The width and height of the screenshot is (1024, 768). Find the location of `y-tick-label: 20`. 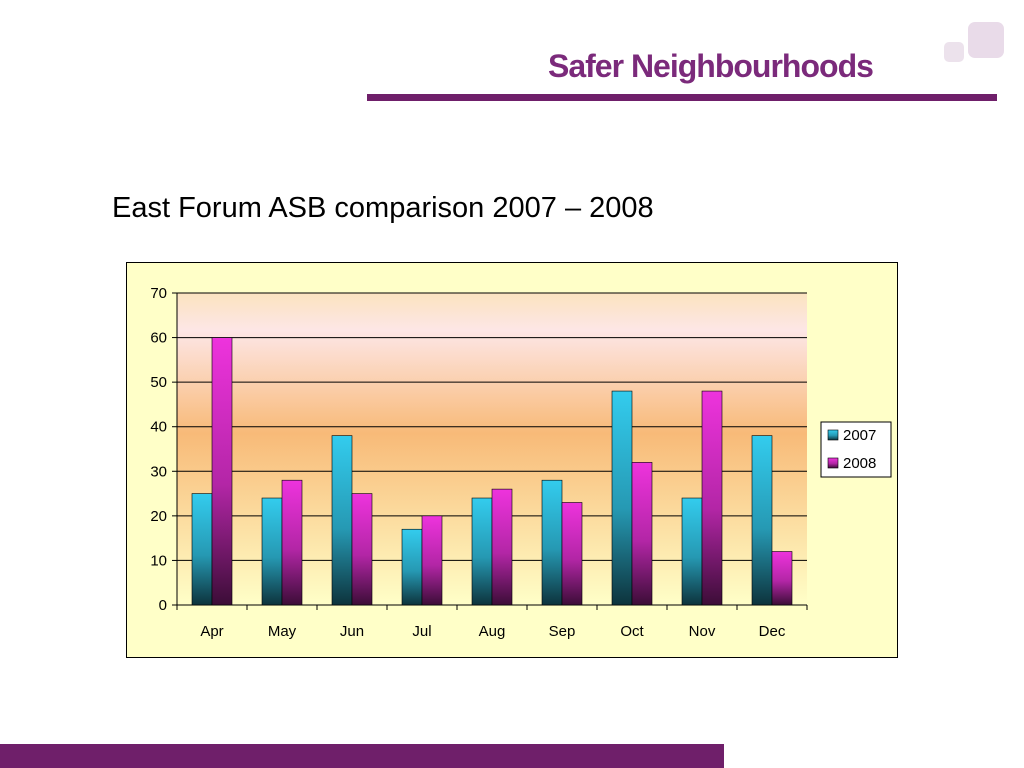

y-tick-label: 20 is located at coordinates (158, 516).